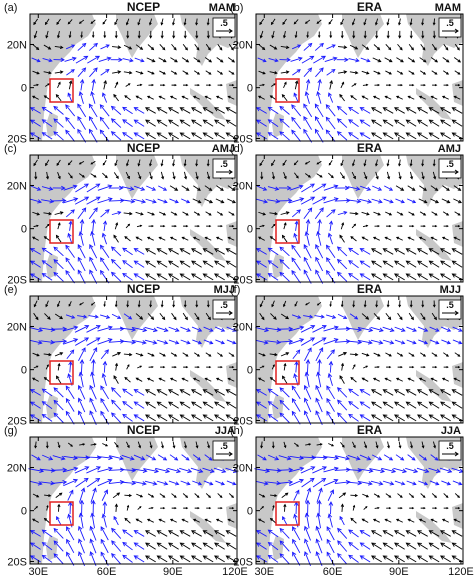 Image resolution: width=474 pixels, height=579 pixels. I want to click on panel-d: .5, so click(359, 219).